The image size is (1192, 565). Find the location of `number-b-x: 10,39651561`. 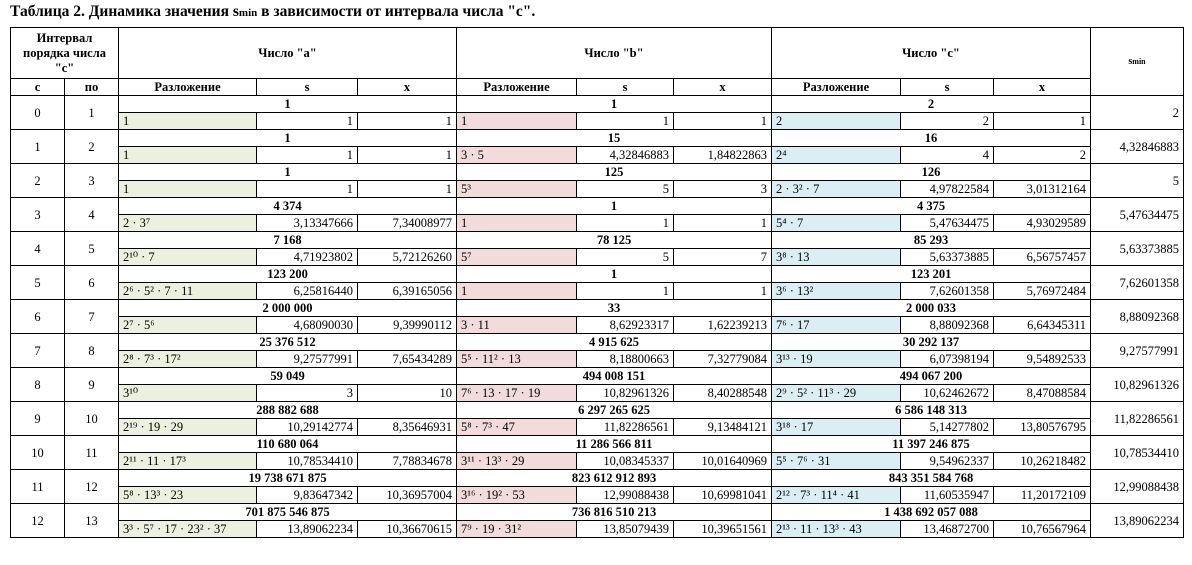

number-b-x: 10,39651561 is located at coordinates (722, 529).